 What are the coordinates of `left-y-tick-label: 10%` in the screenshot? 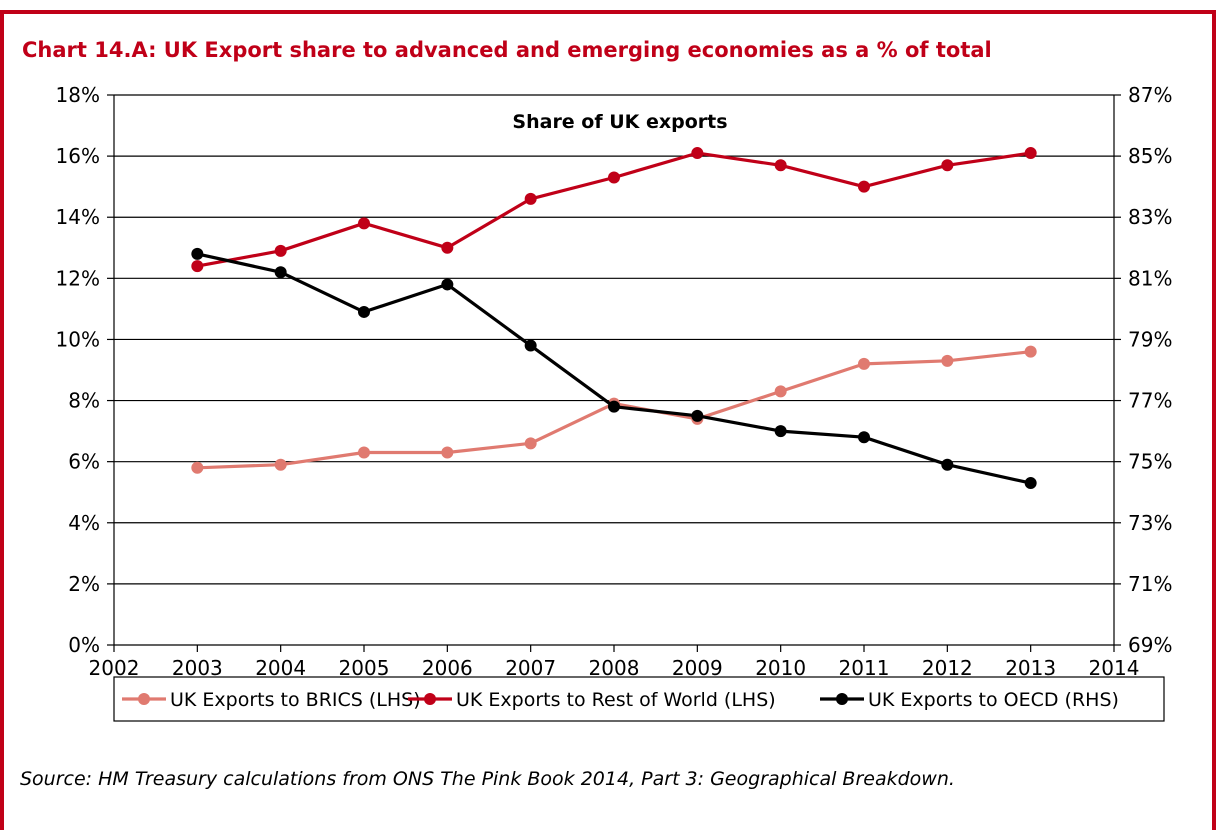 It's located at (78, 339).